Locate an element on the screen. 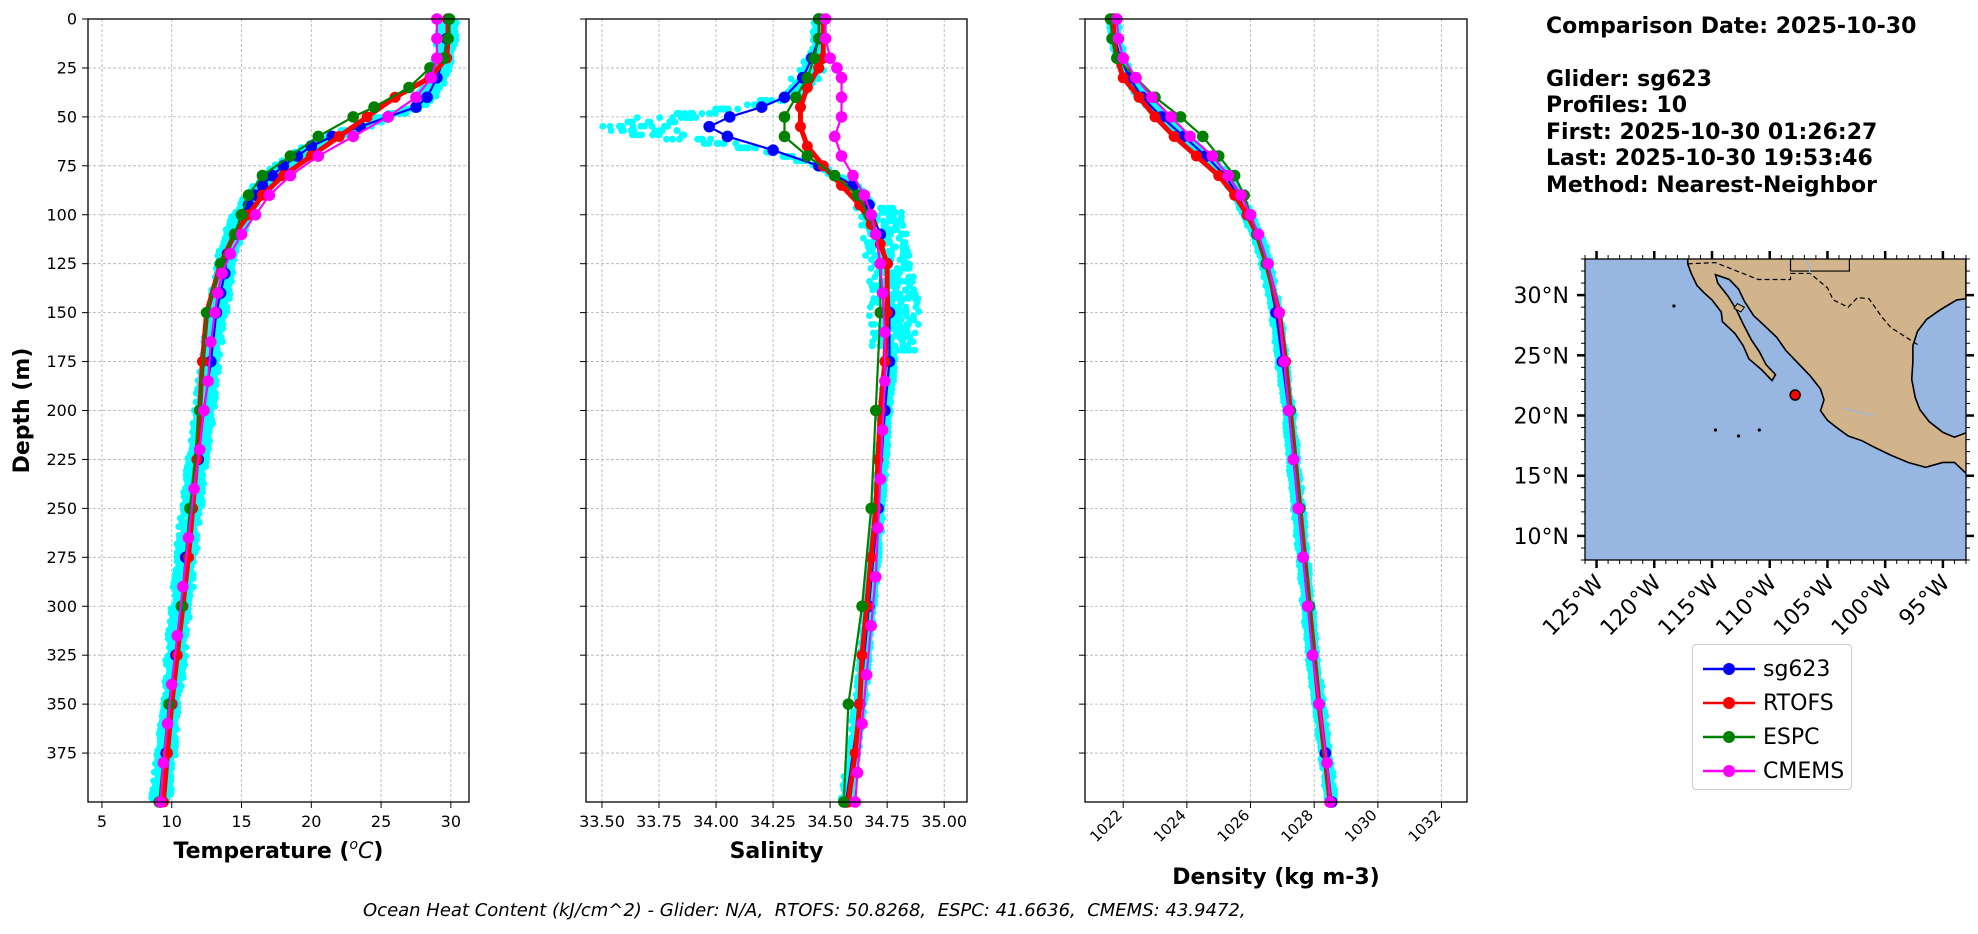 The image size is (1978, 934). x-tick-label: 35.00 is located at coordinates (944, 821).